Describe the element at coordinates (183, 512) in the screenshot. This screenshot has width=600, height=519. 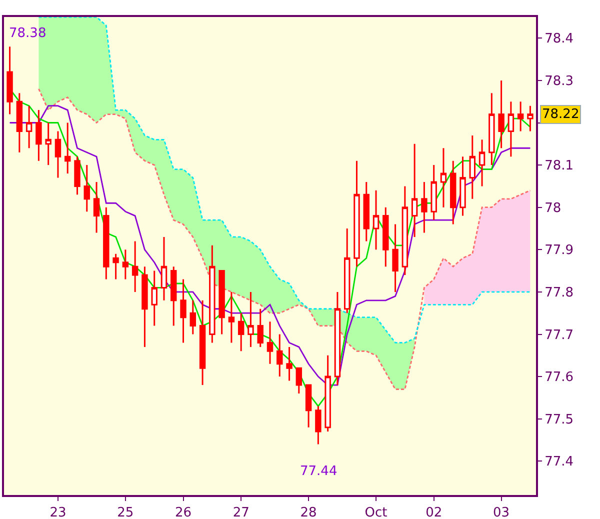
I see `x-tick-label: 26` at that location.